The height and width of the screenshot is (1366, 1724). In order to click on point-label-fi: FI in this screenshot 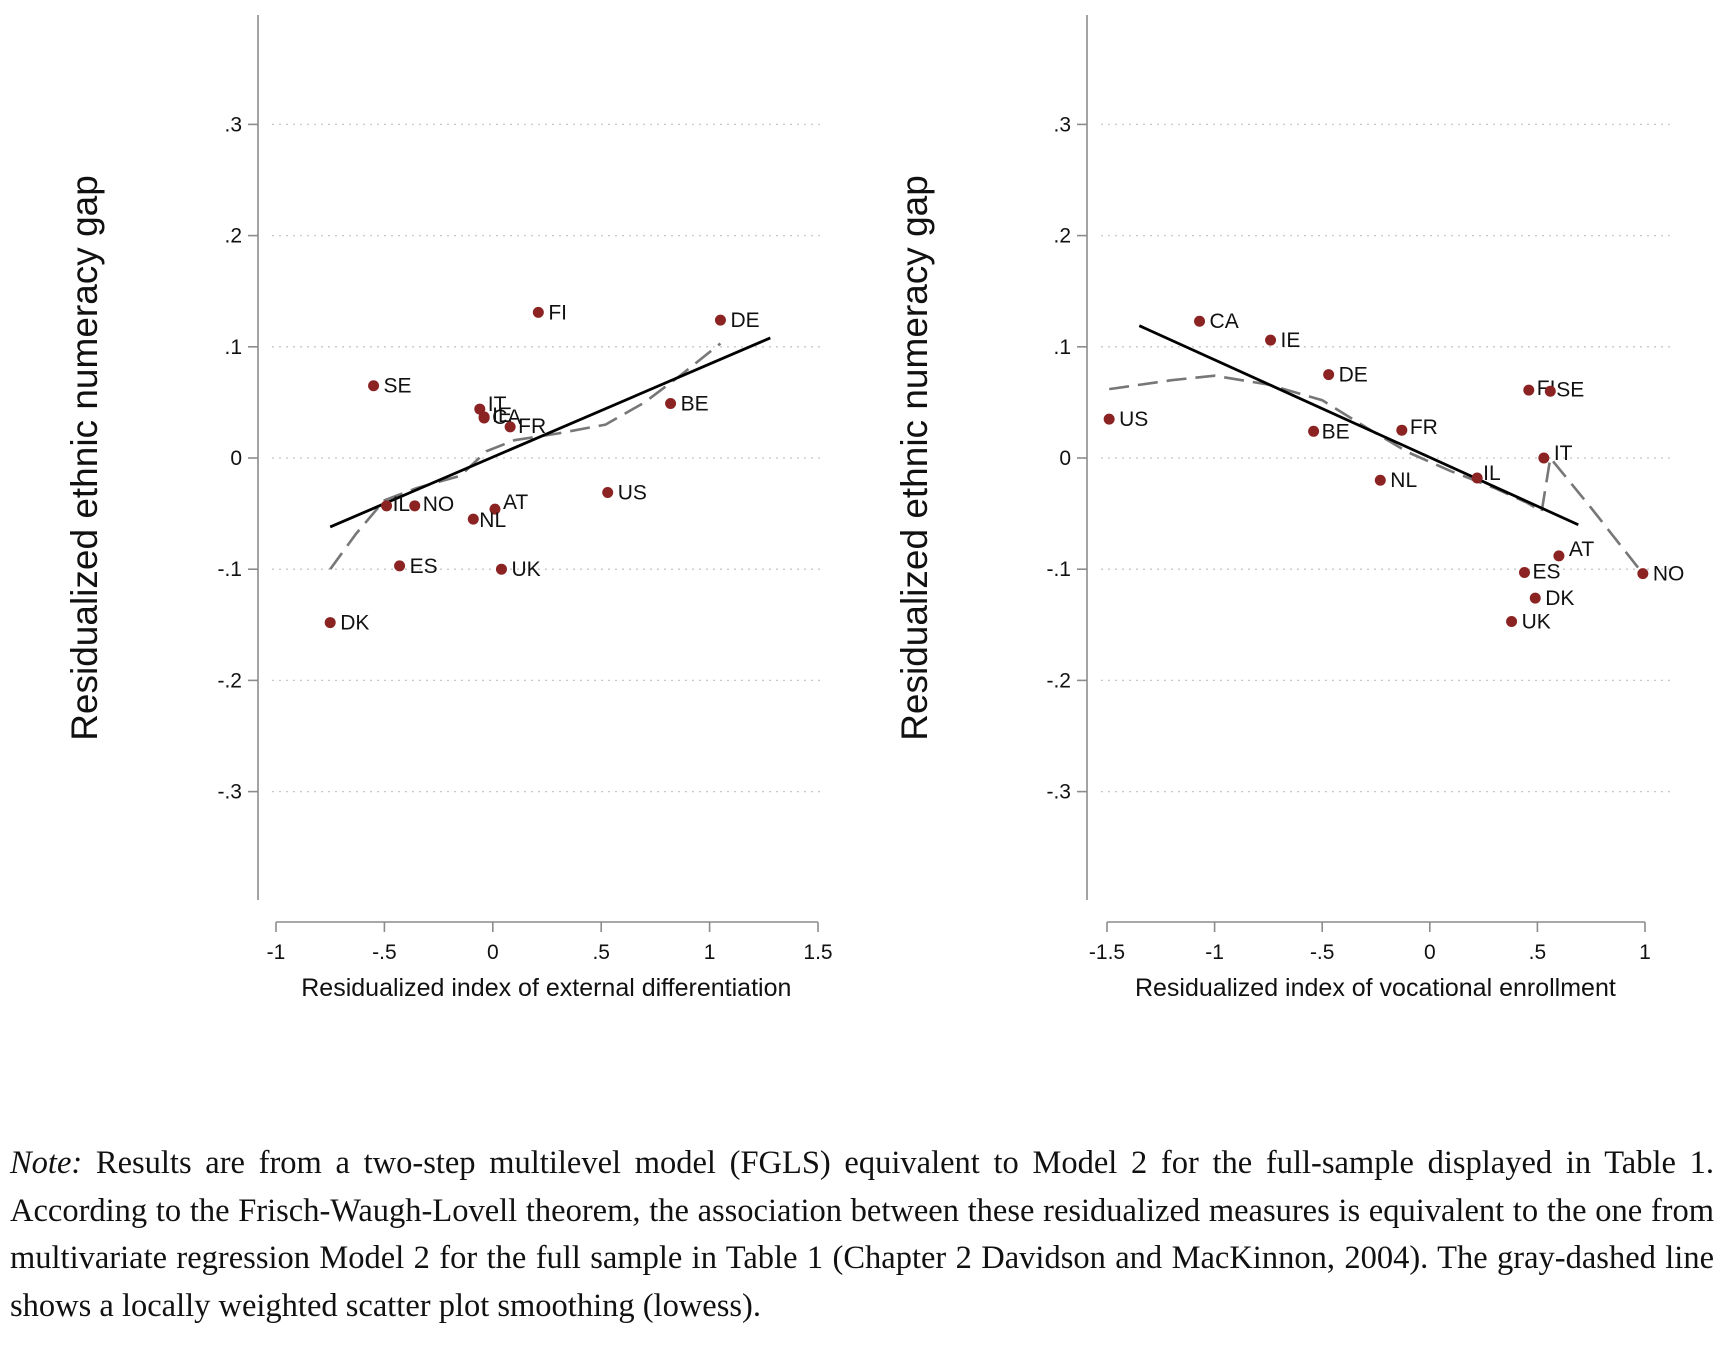, I will do `click(557, 312)`.